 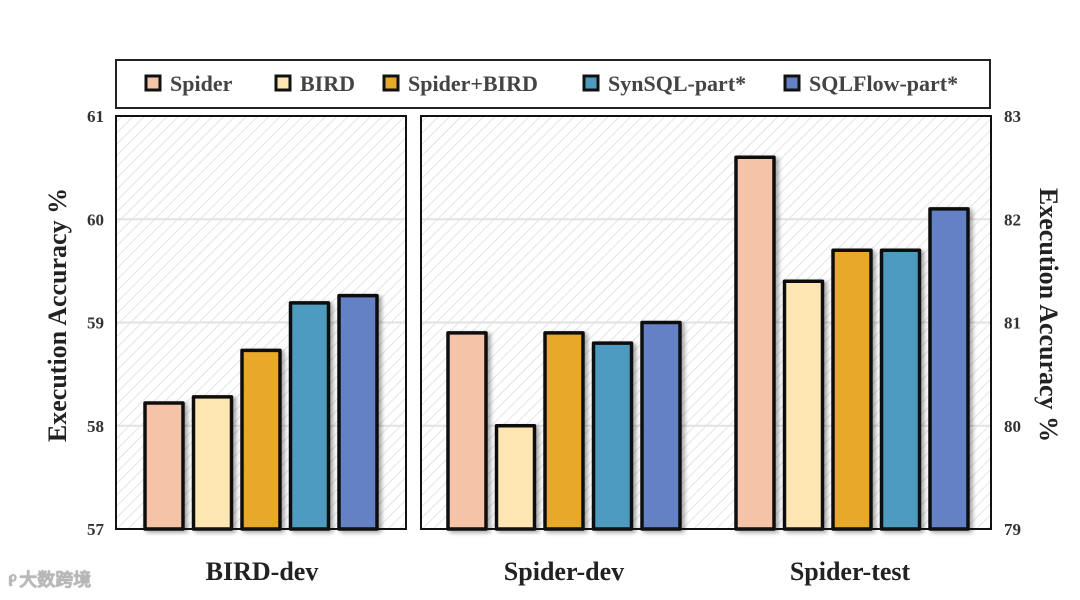 What do you see at coordinates (1012, 426) in the screenshot?
I see `y-tick-label: 80` at bounding box center [1012, 426].